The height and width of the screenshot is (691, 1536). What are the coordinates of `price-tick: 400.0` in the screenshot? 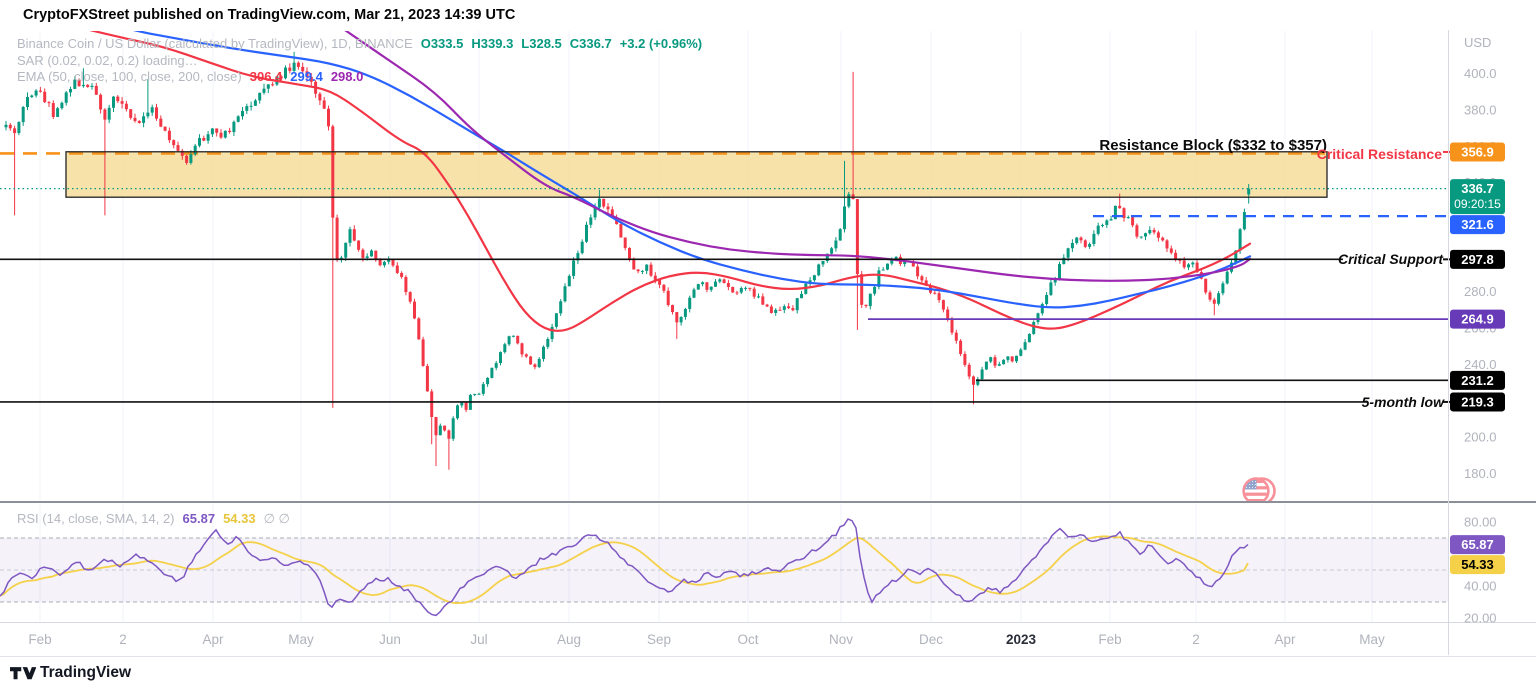 It's located at (1480, 73).